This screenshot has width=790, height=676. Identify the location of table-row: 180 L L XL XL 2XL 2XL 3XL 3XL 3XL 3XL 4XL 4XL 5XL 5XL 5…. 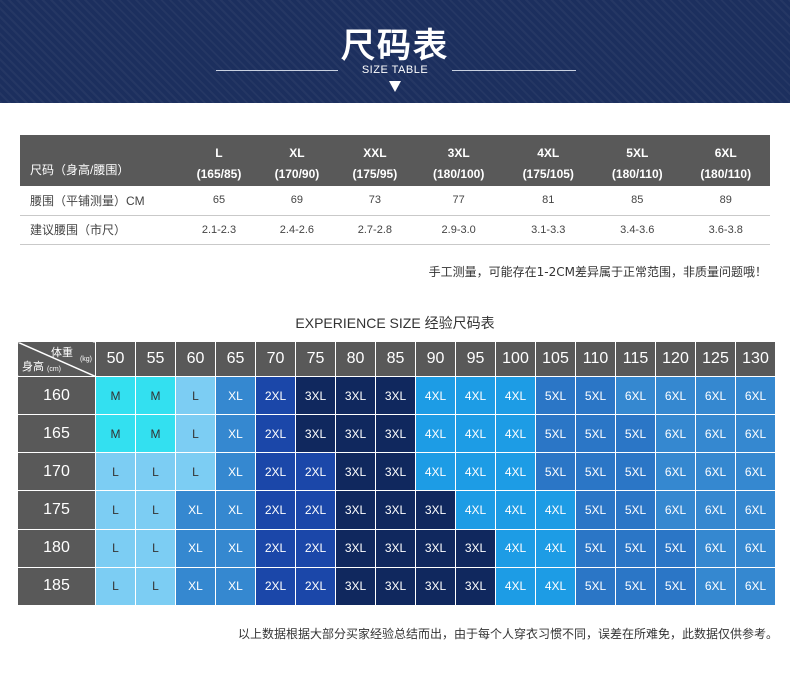
(396, 548).